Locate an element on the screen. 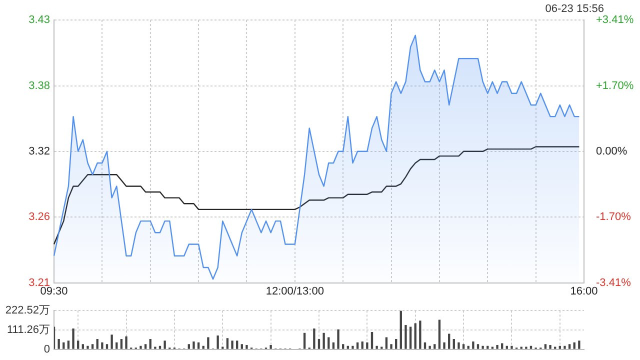 The height and width of the screenshot is (360, 640). y-tick-label: 222.52万 is located at coordinates (27, 310).